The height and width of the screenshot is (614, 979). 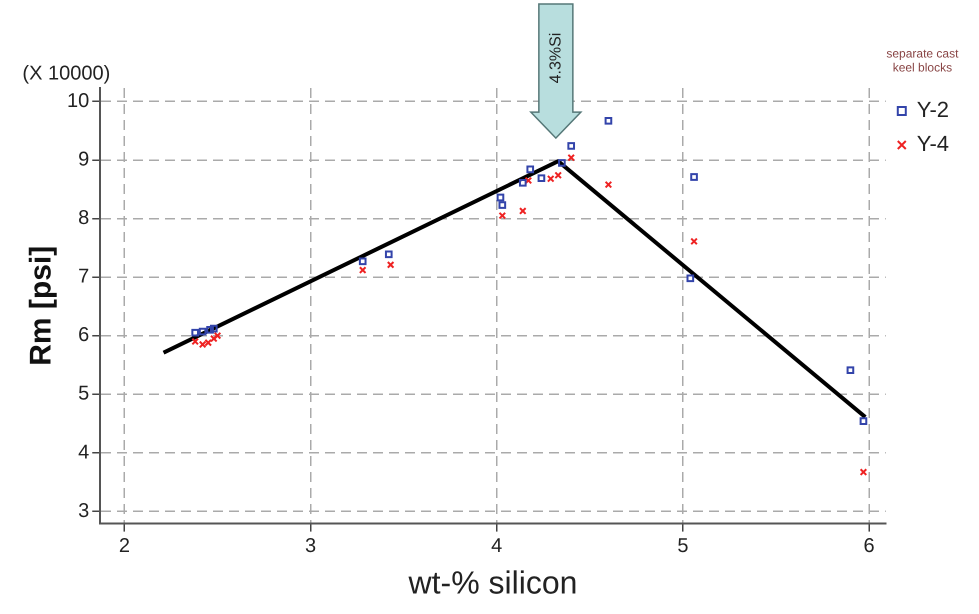 What do you see at coordinates (84, 511) in the screenshot?
I see `y-tick-label: 3` at bounding box center [84, 511].